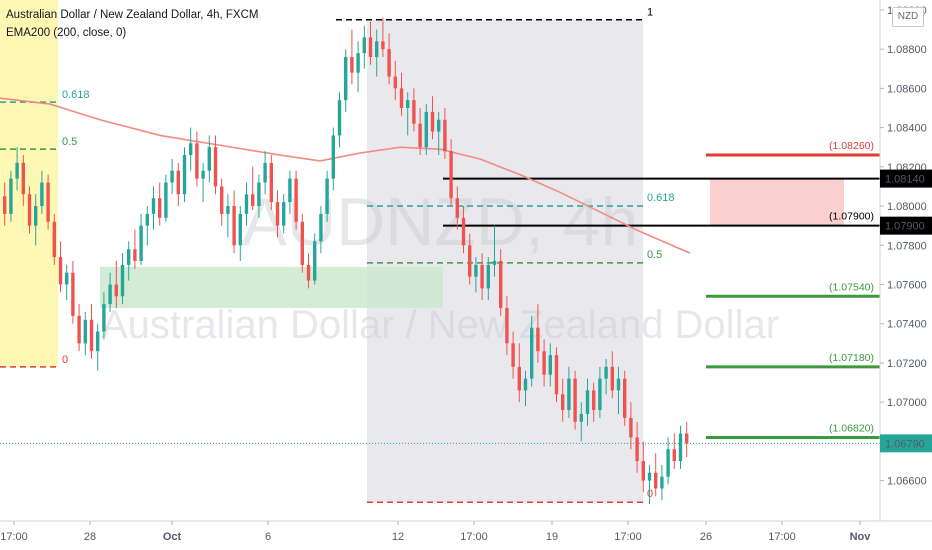 This screenshot has height=550, width=932. Describe the element at coordinates (908, 17) in the screenshot. I see `currency-badge: NZD` at that location.